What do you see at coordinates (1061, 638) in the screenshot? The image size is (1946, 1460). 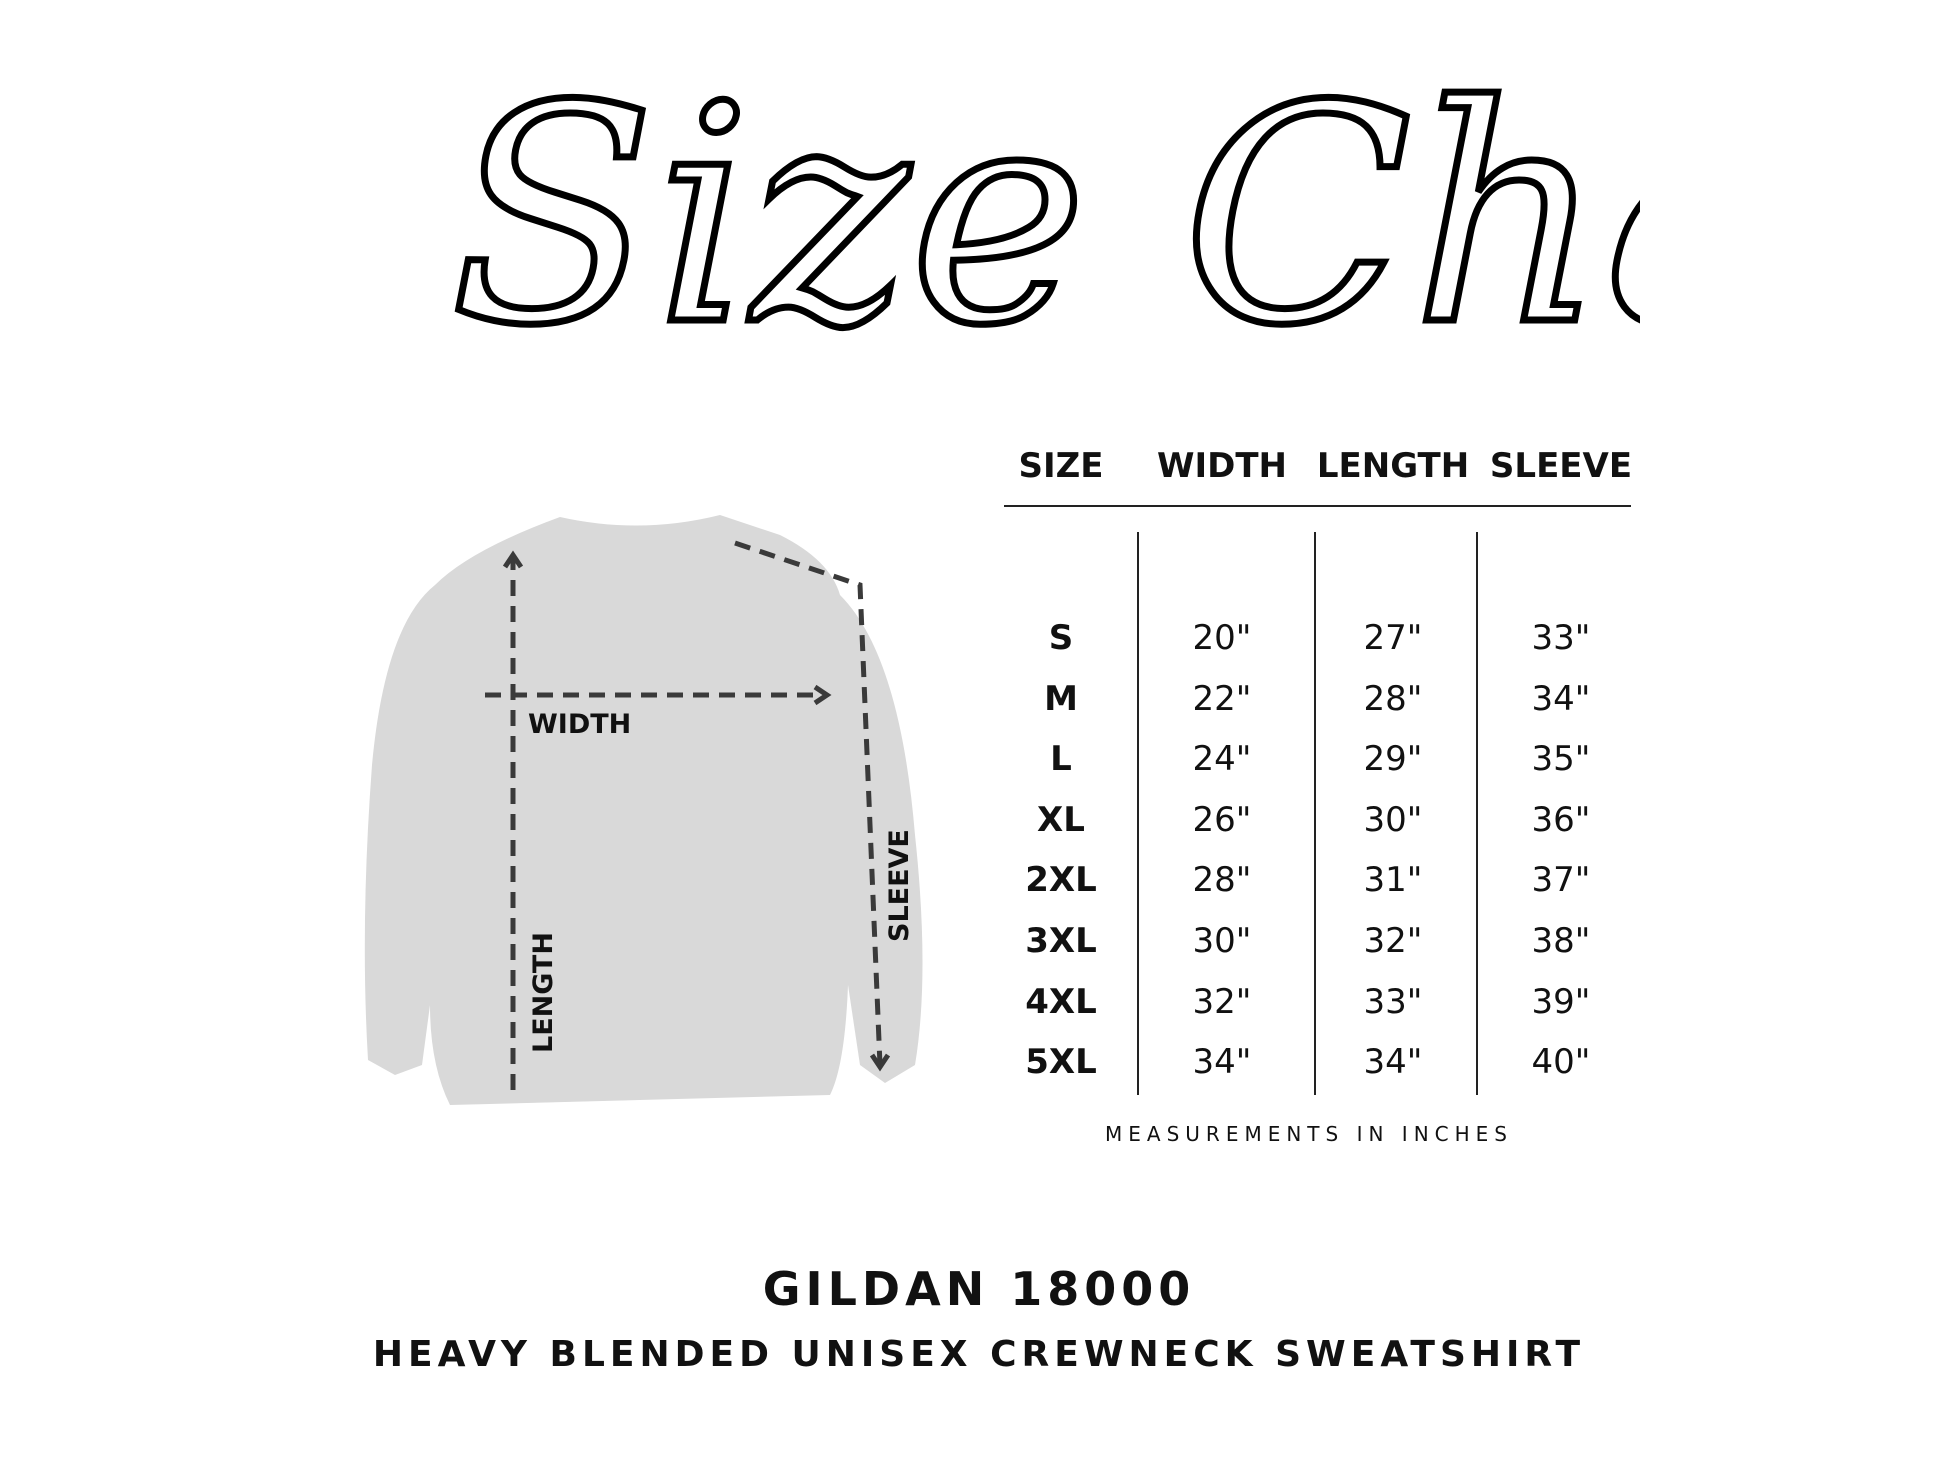 I see `size-label: S` at bounding box center [1061, 638].